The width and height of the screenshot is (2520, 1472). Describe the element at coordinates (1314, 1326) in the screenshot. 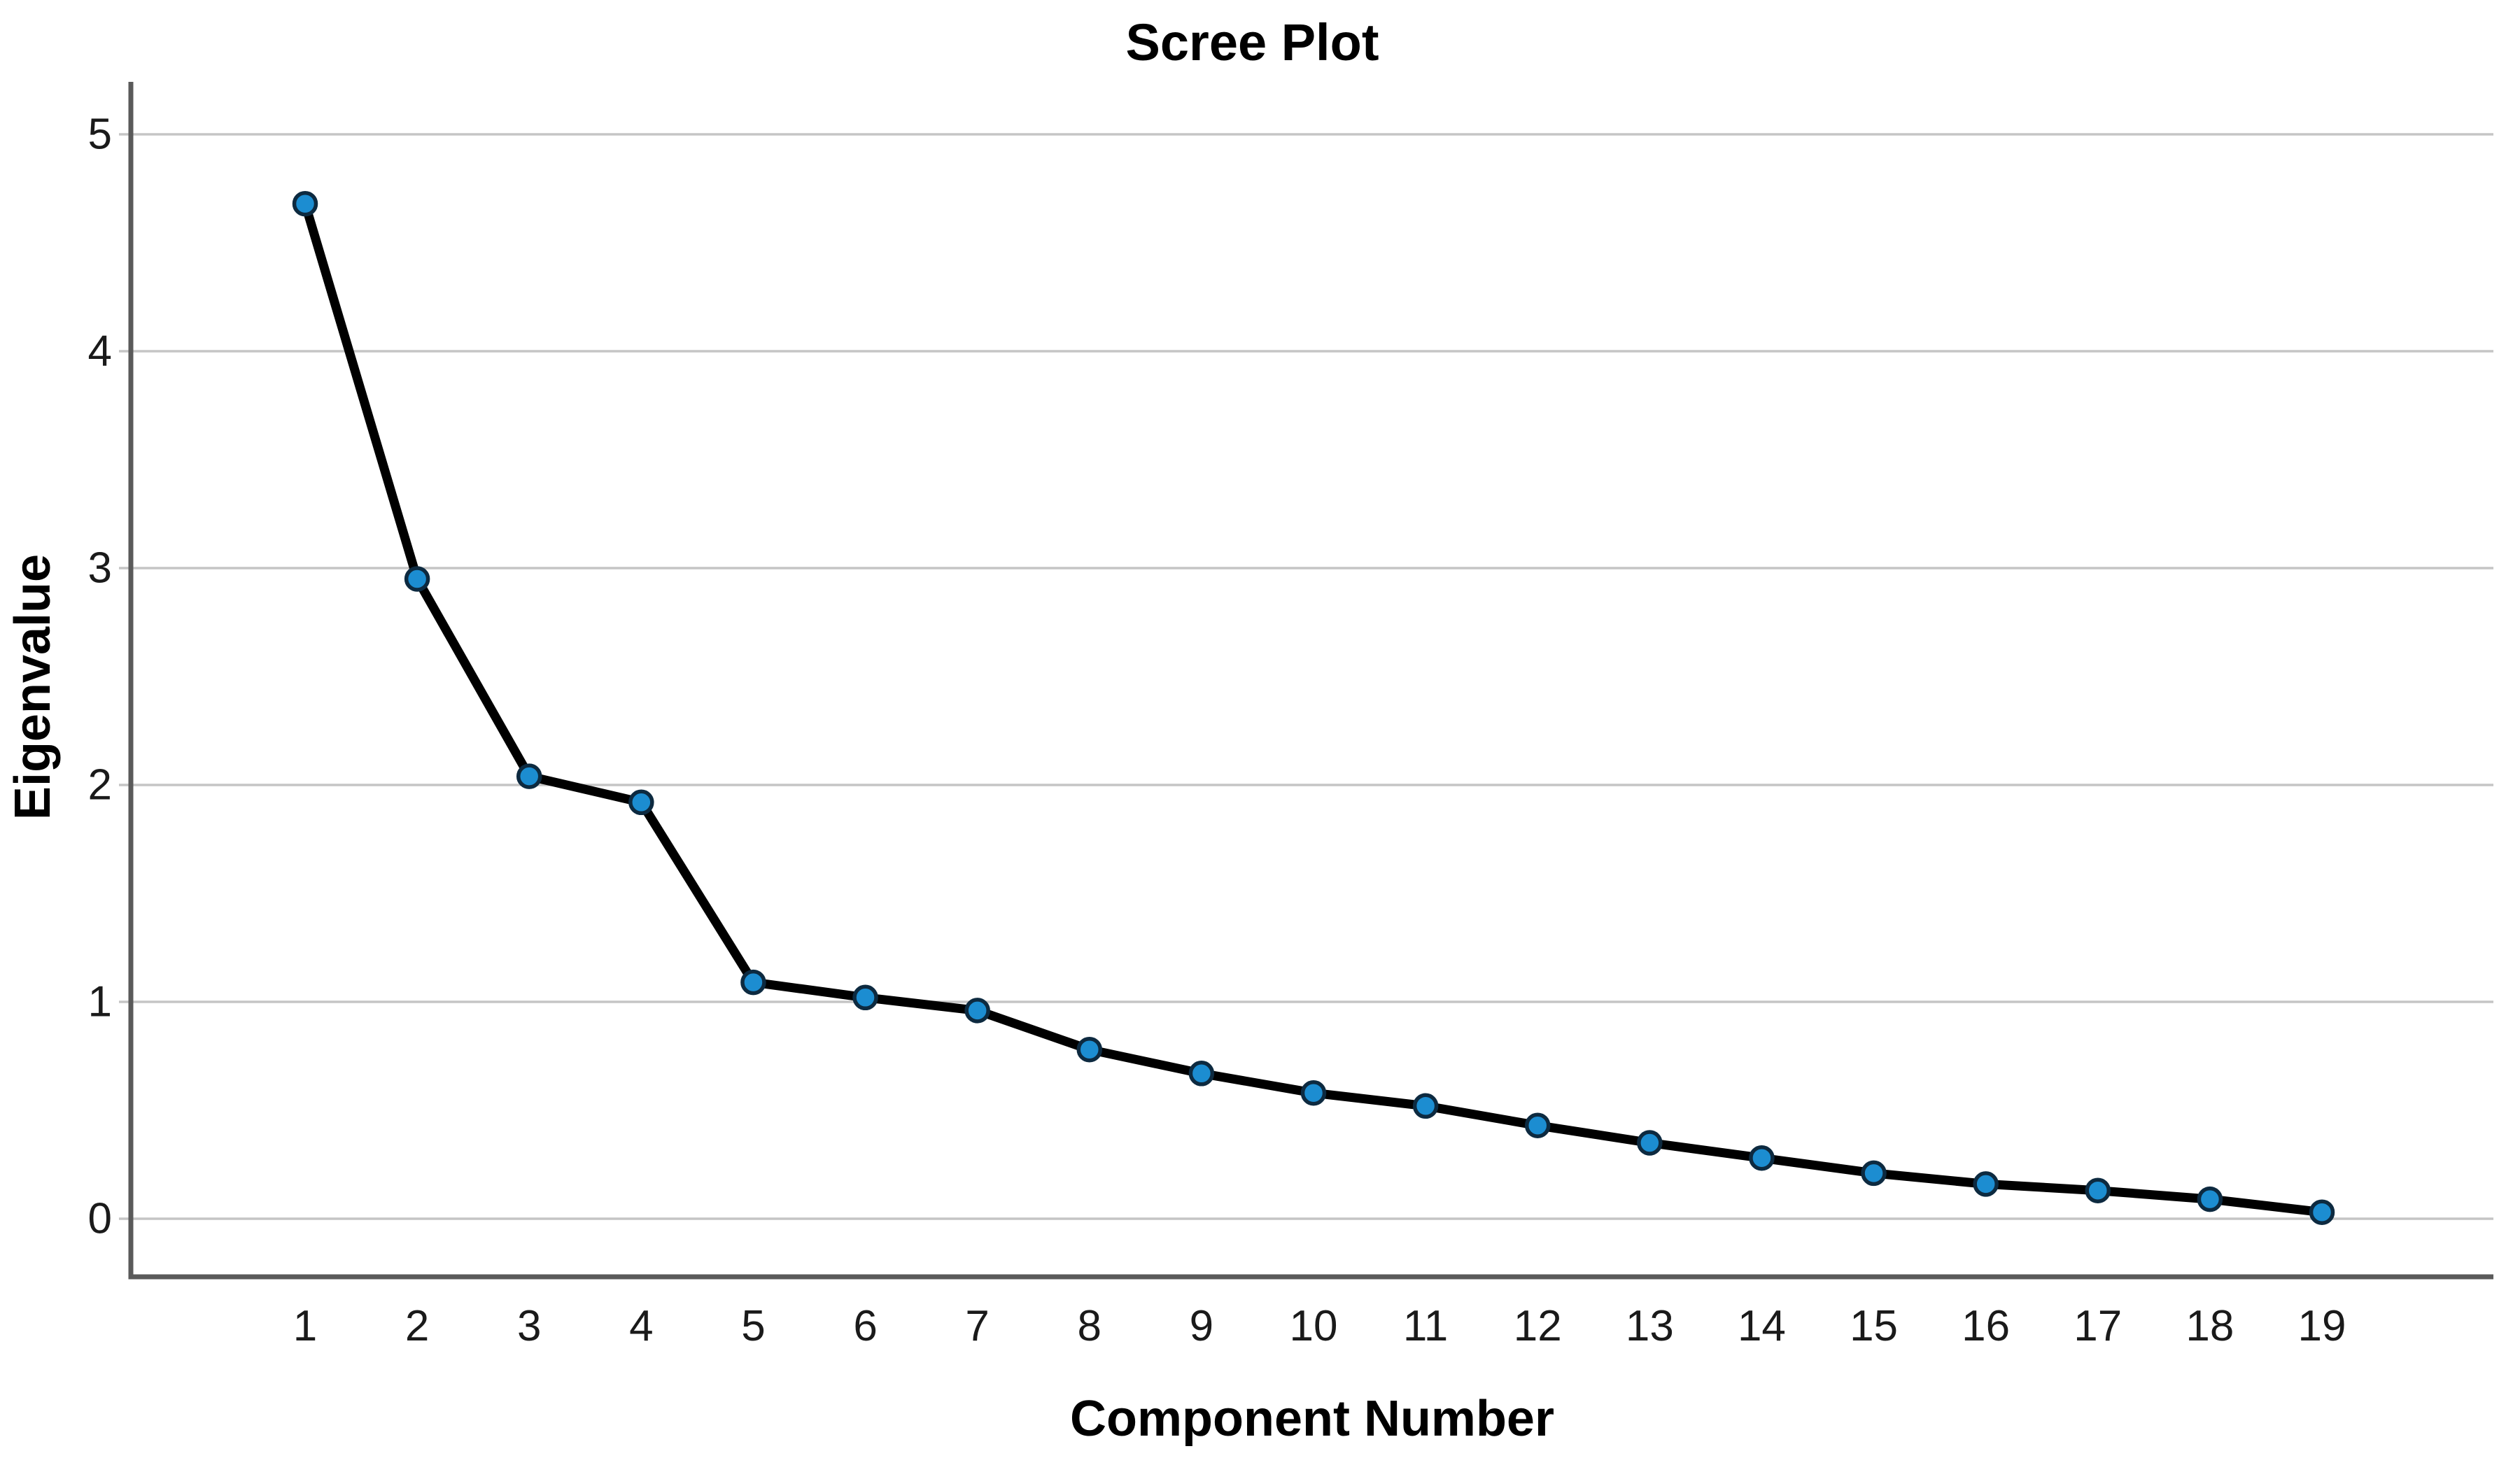

I see `x-tick-label: 10` at that location.